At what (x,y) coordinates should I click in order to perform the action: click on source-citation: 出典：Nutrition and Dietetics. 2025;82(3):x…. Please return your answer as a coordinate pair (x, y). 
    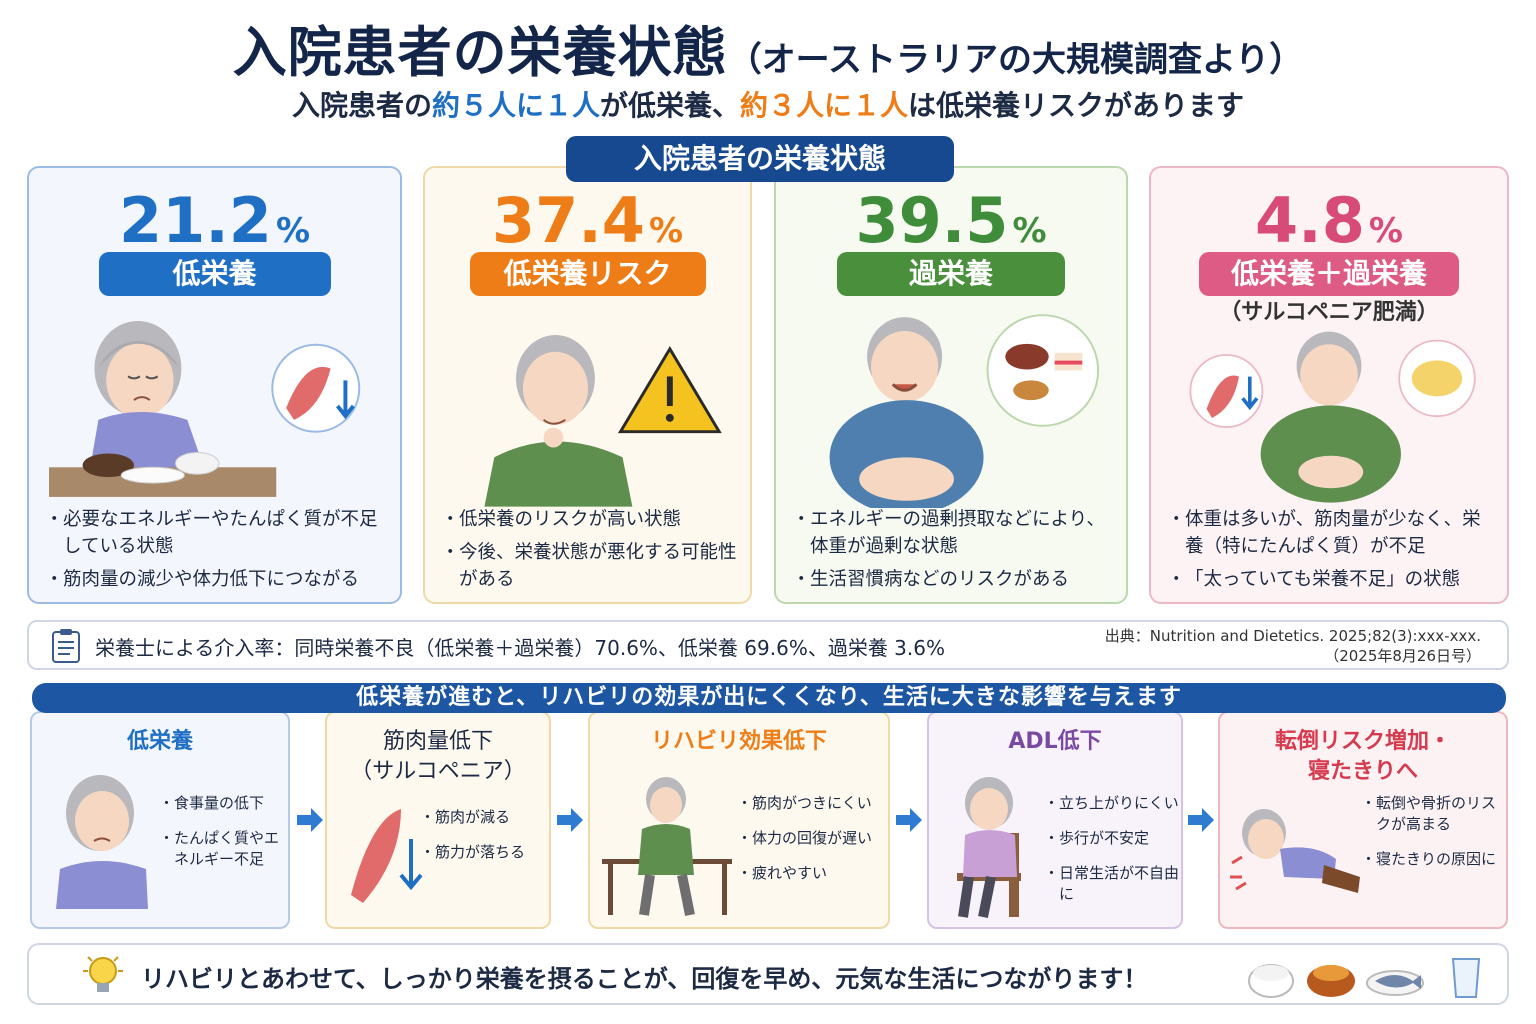
    Looking at the image, I should click on (1292, 646).